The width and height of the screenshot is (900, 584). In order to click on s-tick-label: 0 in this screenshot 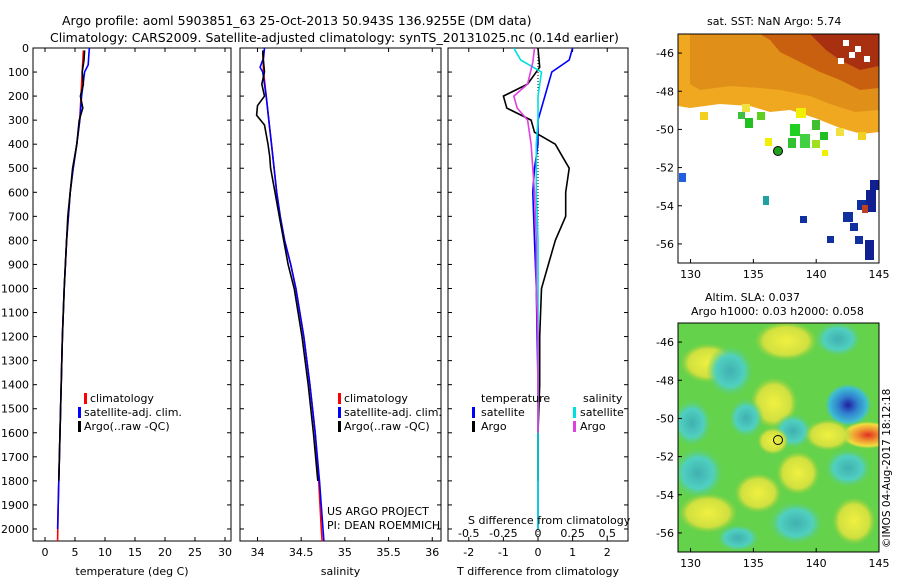, I will do `click(538, 533)`.